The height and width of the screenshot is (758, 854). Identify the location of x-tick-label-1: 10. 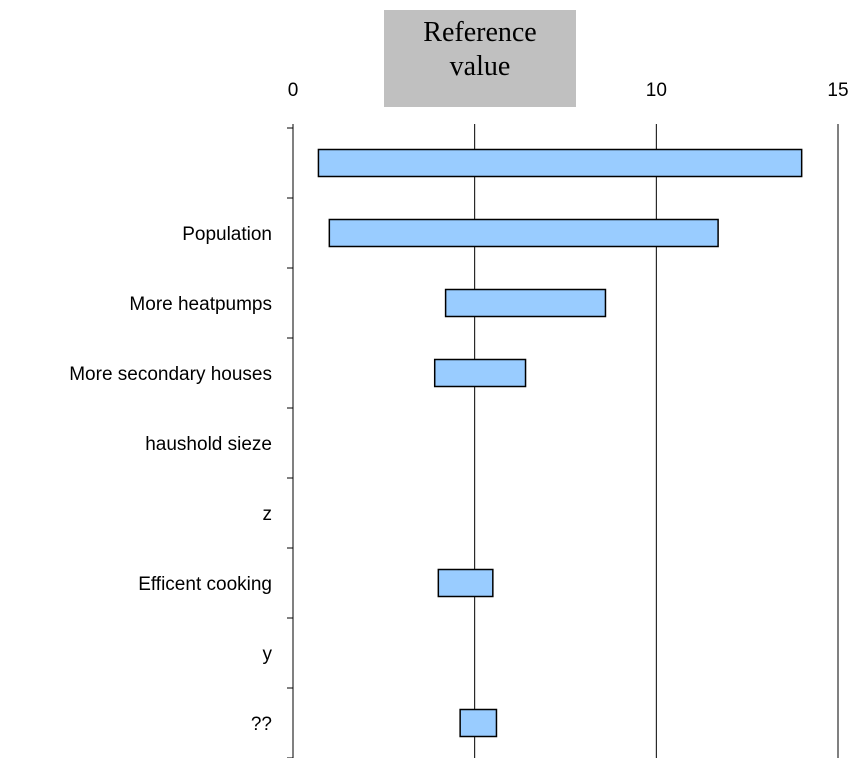
(656, 90).